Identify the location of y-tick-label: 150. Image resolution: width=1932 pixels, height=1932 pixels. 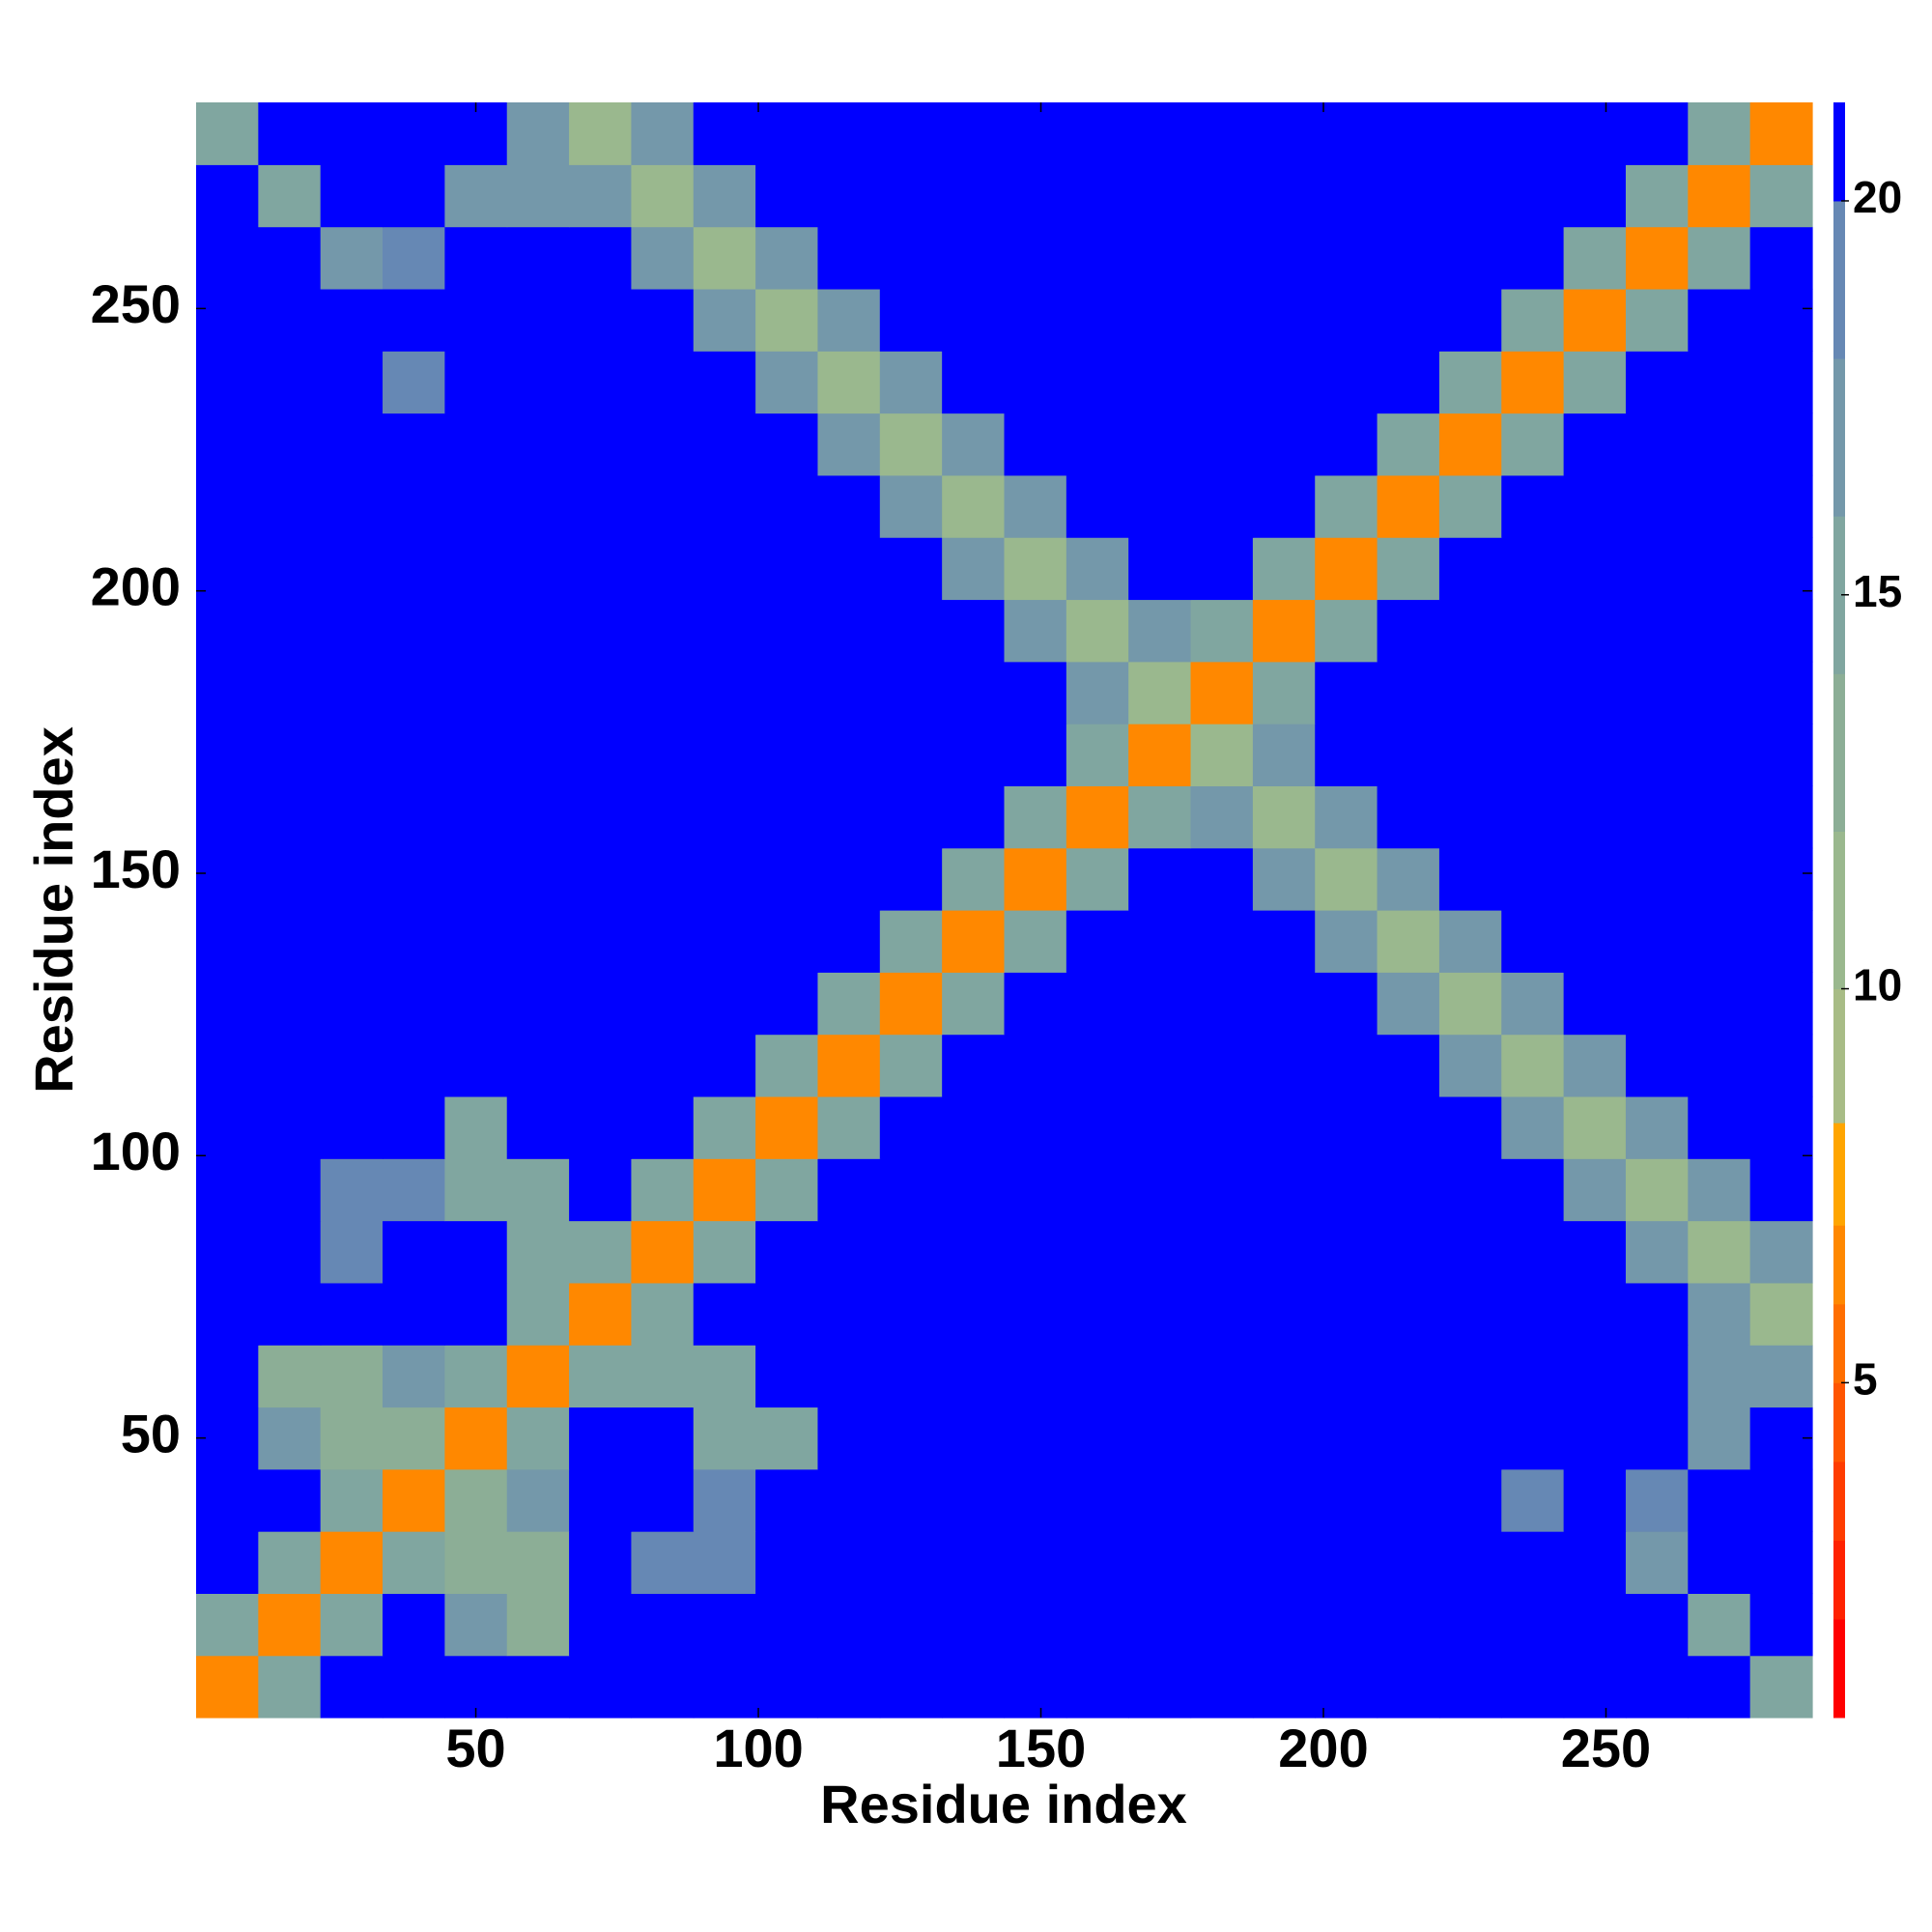
(136, 868).